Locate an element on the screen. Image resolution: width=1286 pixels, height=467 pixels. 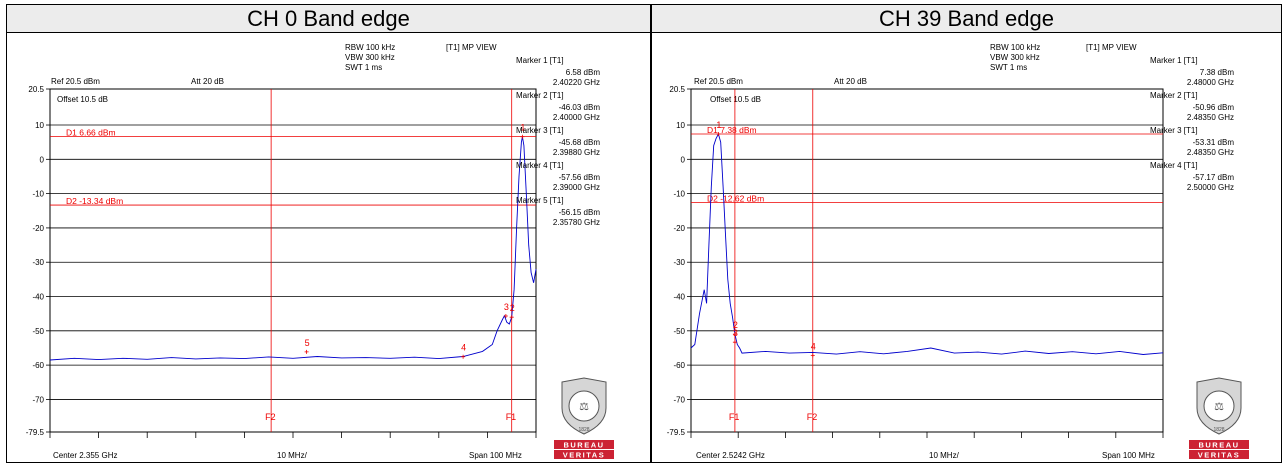
marker-table-level: -56.15 dBm is located at coordinates (580, 212).